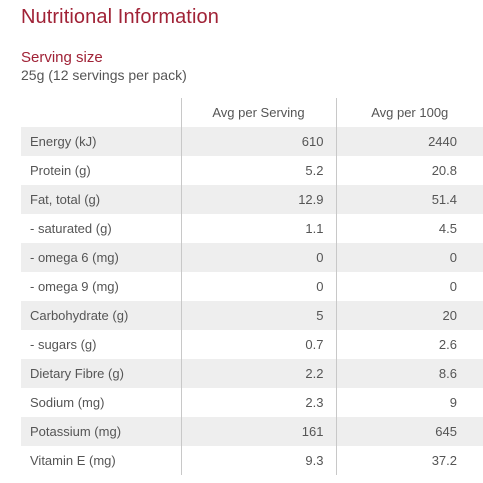  I want to click on avg-per-serving-value: 5.2, so click(258, 170).